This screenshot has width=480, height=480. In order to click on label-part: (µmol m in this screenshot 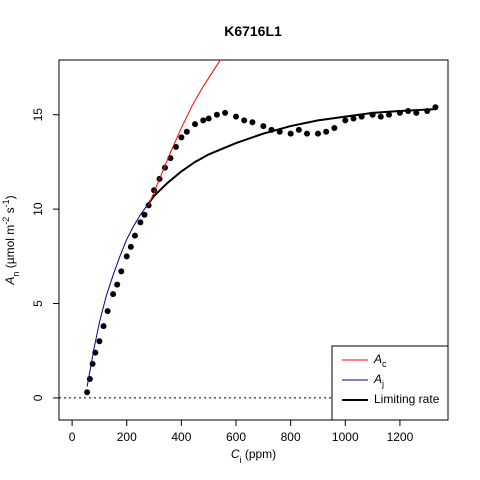, I will do `click(10, 248)`.